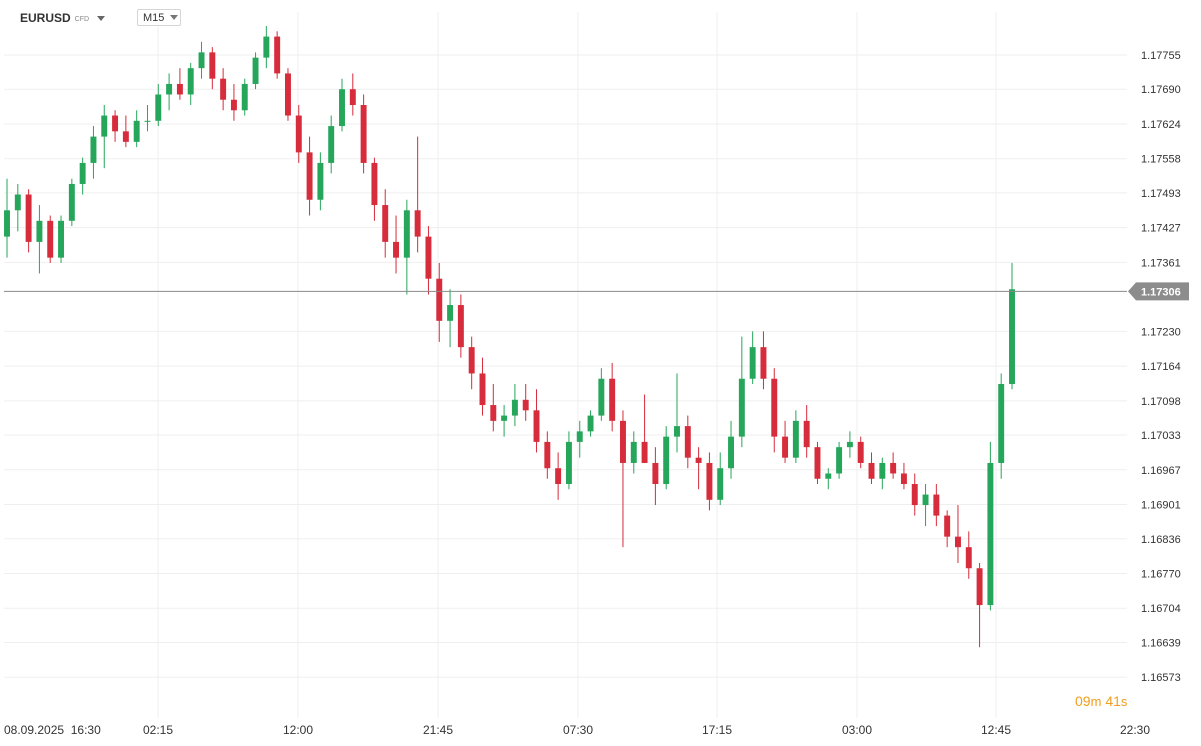 The image size is (1201, 746). What do you see at coordinates (158, 730) in the screenshot?
I see `x-tick-label: 02:15` at bounding box center [158, 730].